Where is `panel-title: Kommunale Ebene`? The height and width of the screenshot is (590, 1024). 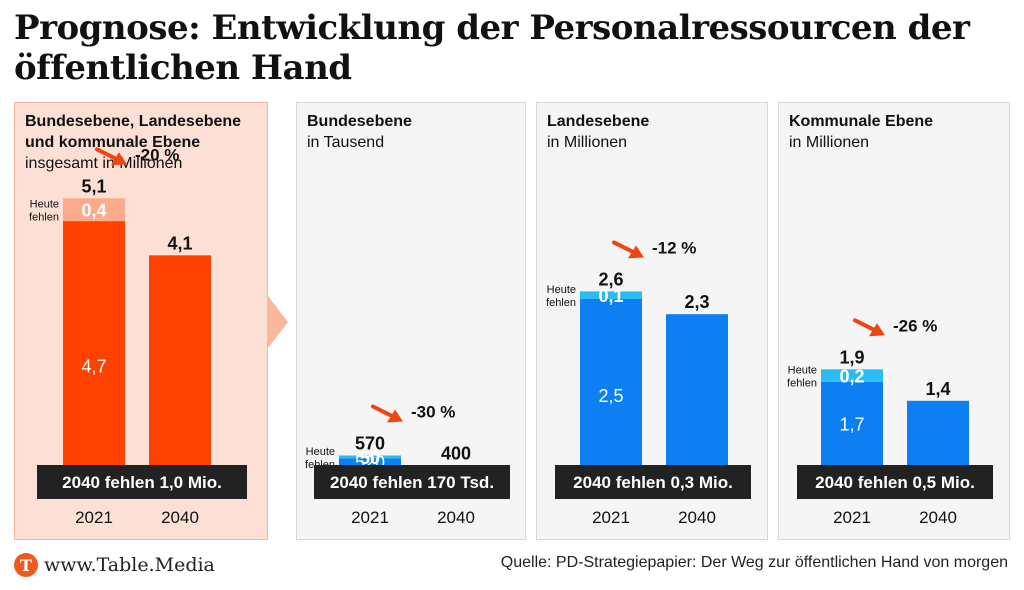 panel-title: Kommunale Ebene is located at coordinates (861, 121).